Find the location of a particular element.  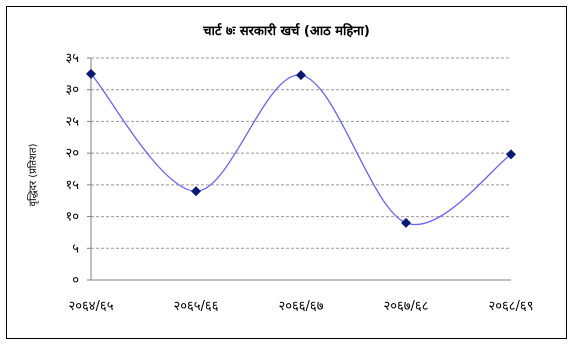

y-axis-label: वृद्धिदर (प्रतिशत) is located at coordinates (33, 174).